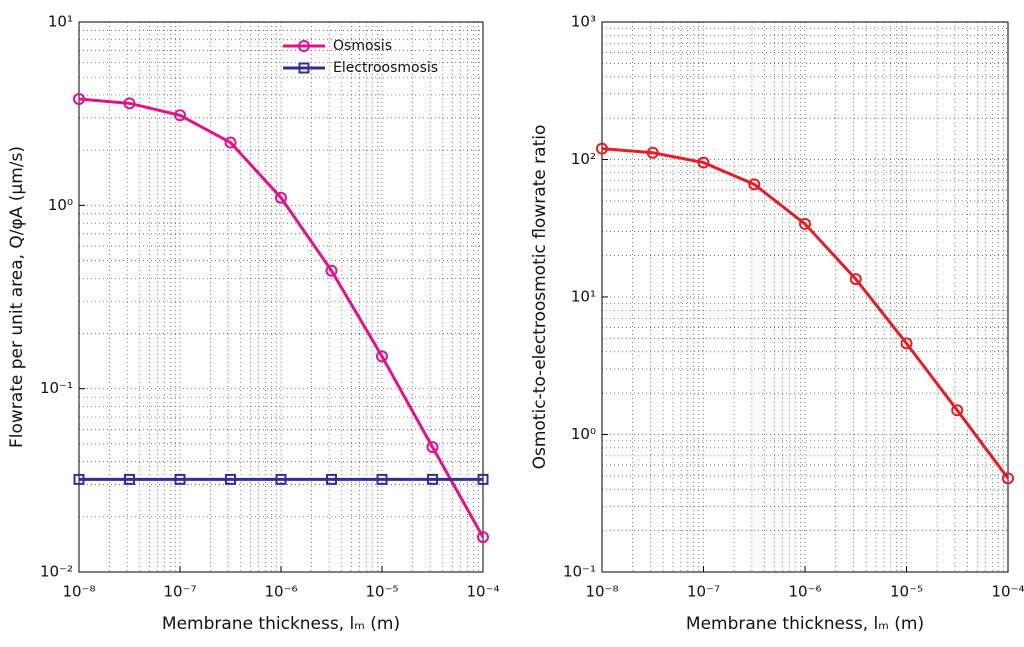 The width and height of the screenshot is (1024, 647). Describe the element at coordinates (385, 68) in the screenshot. I see `legend-label: Electroosmosis` at that location.